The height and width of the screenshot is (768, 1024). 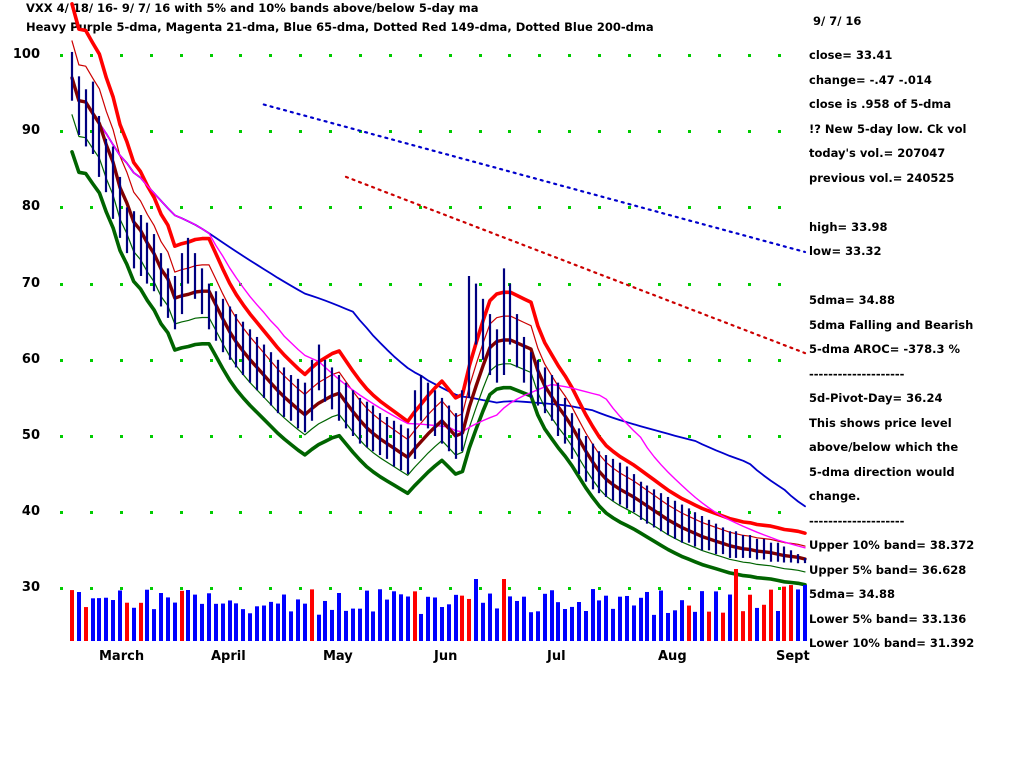 I want to click on panel-stat-line: low= 33.32, so click(x=845, y=251).